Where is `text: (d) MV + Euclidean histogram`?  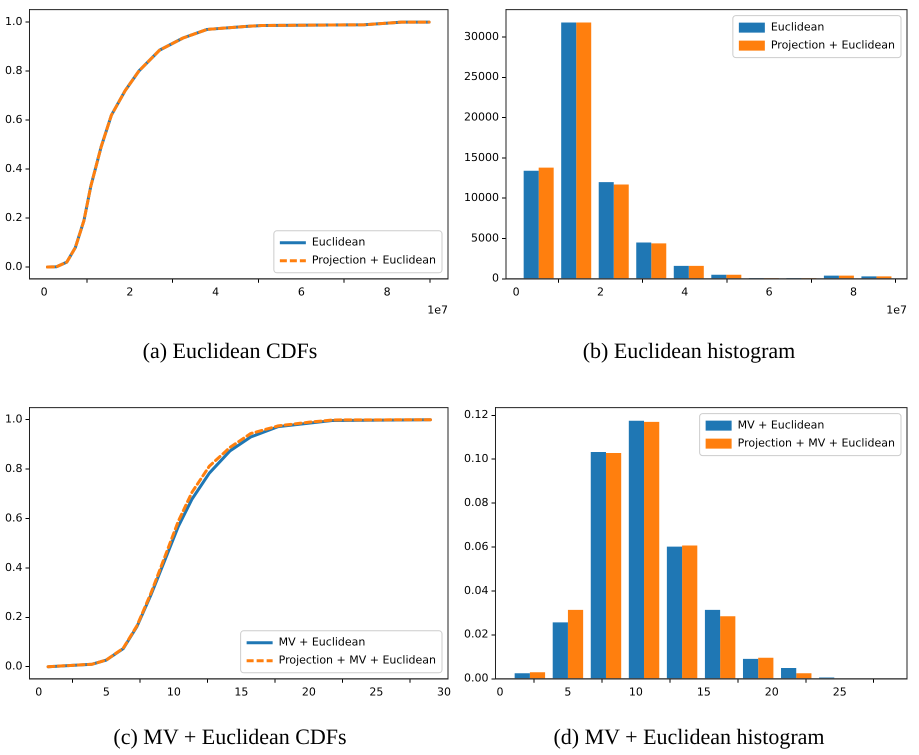
text: (d) MV + Euclidean histogram is located at coordinates (689, 737).